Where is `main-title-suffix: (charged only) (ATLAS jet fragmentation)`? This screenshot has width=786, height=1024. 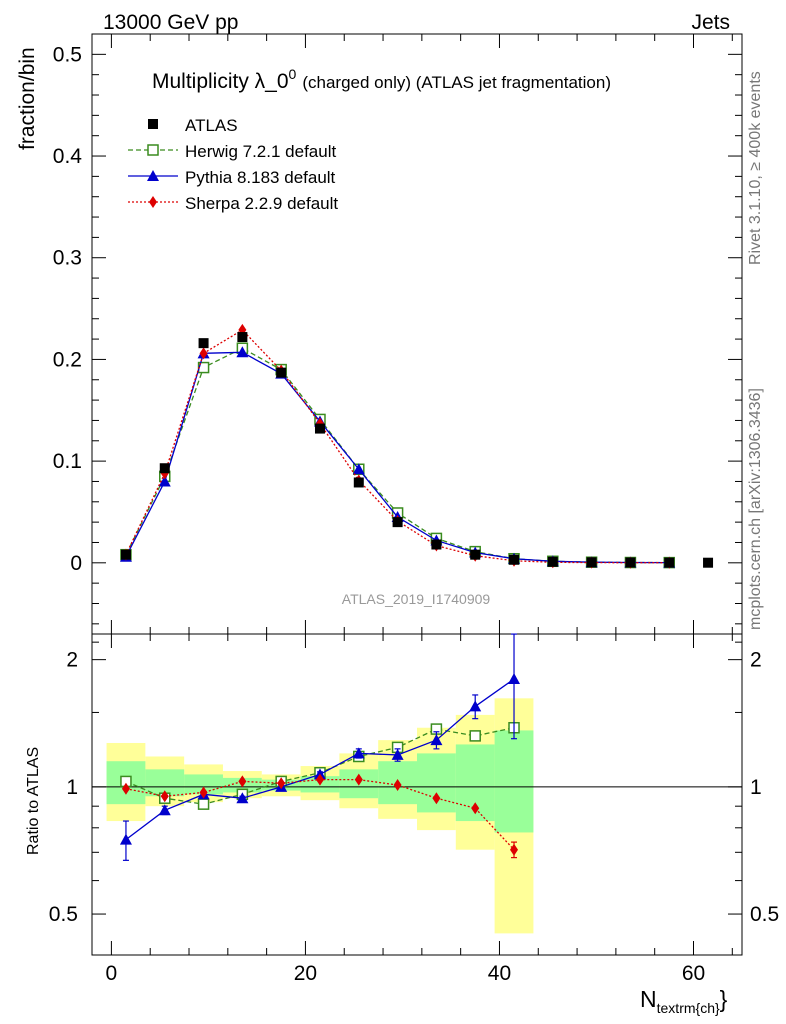
main-title-suffix: (charged only) (ATLAS jet fragmentation) is located at coordinates (456, 82).